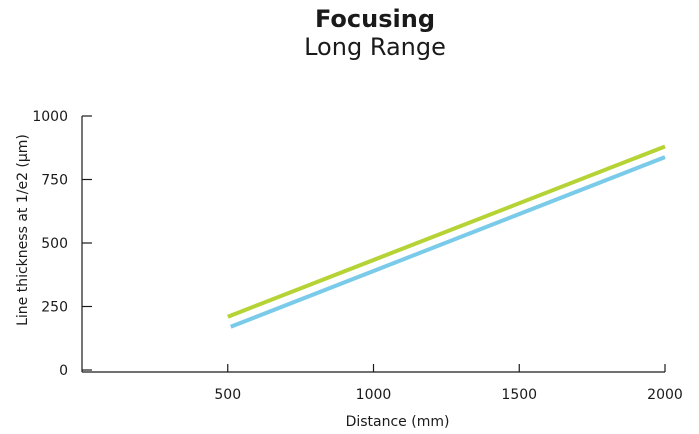  Describe the element at coordinates (375, 47) in the screenshot. I see `chart-subtitle: Long Range` at that location.